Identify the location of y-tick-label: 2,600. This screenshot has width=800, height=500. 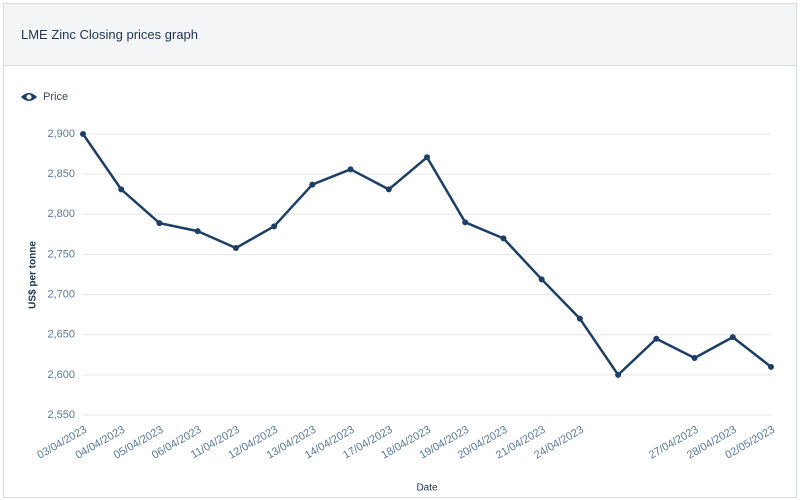
(61, 375).